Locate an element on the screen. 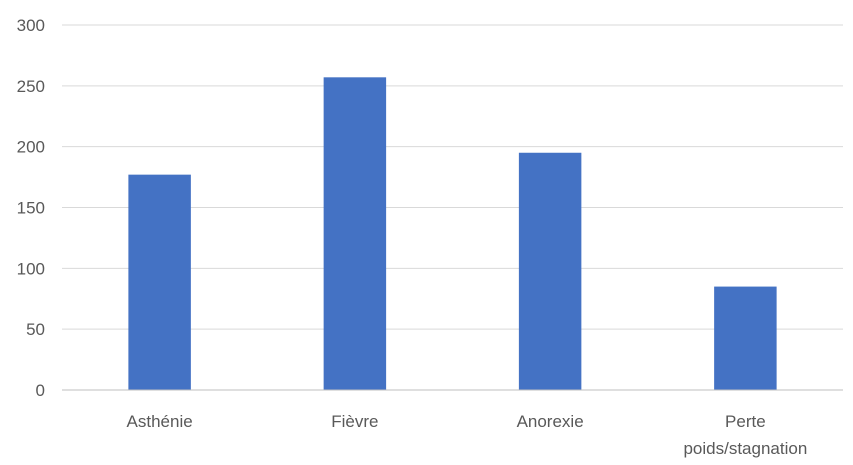 Image resolution: width=853 pixels, height=465 pixels. y-tick-label: 50 is located at coordinates (35, 329).